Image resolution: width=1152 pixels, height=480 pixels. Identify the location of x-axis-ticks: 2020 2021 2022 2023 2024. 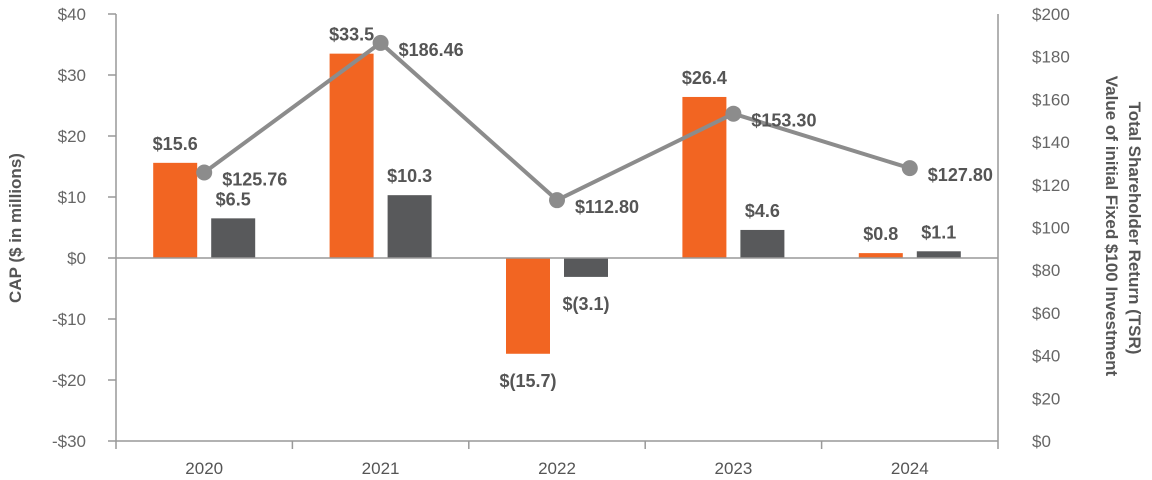
(556, 468).